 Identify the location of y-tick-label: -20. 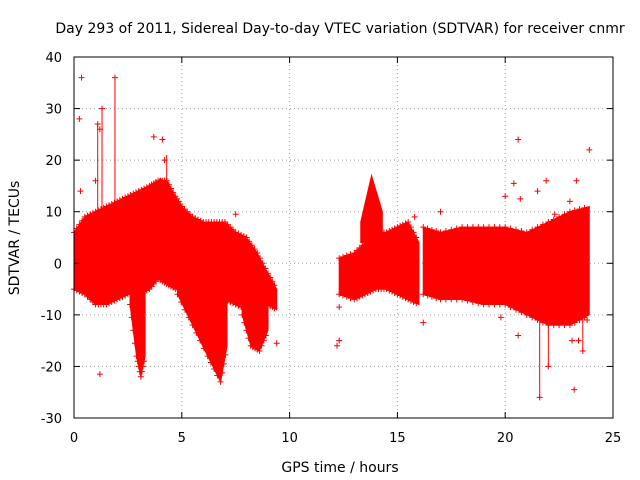
(51, 367).